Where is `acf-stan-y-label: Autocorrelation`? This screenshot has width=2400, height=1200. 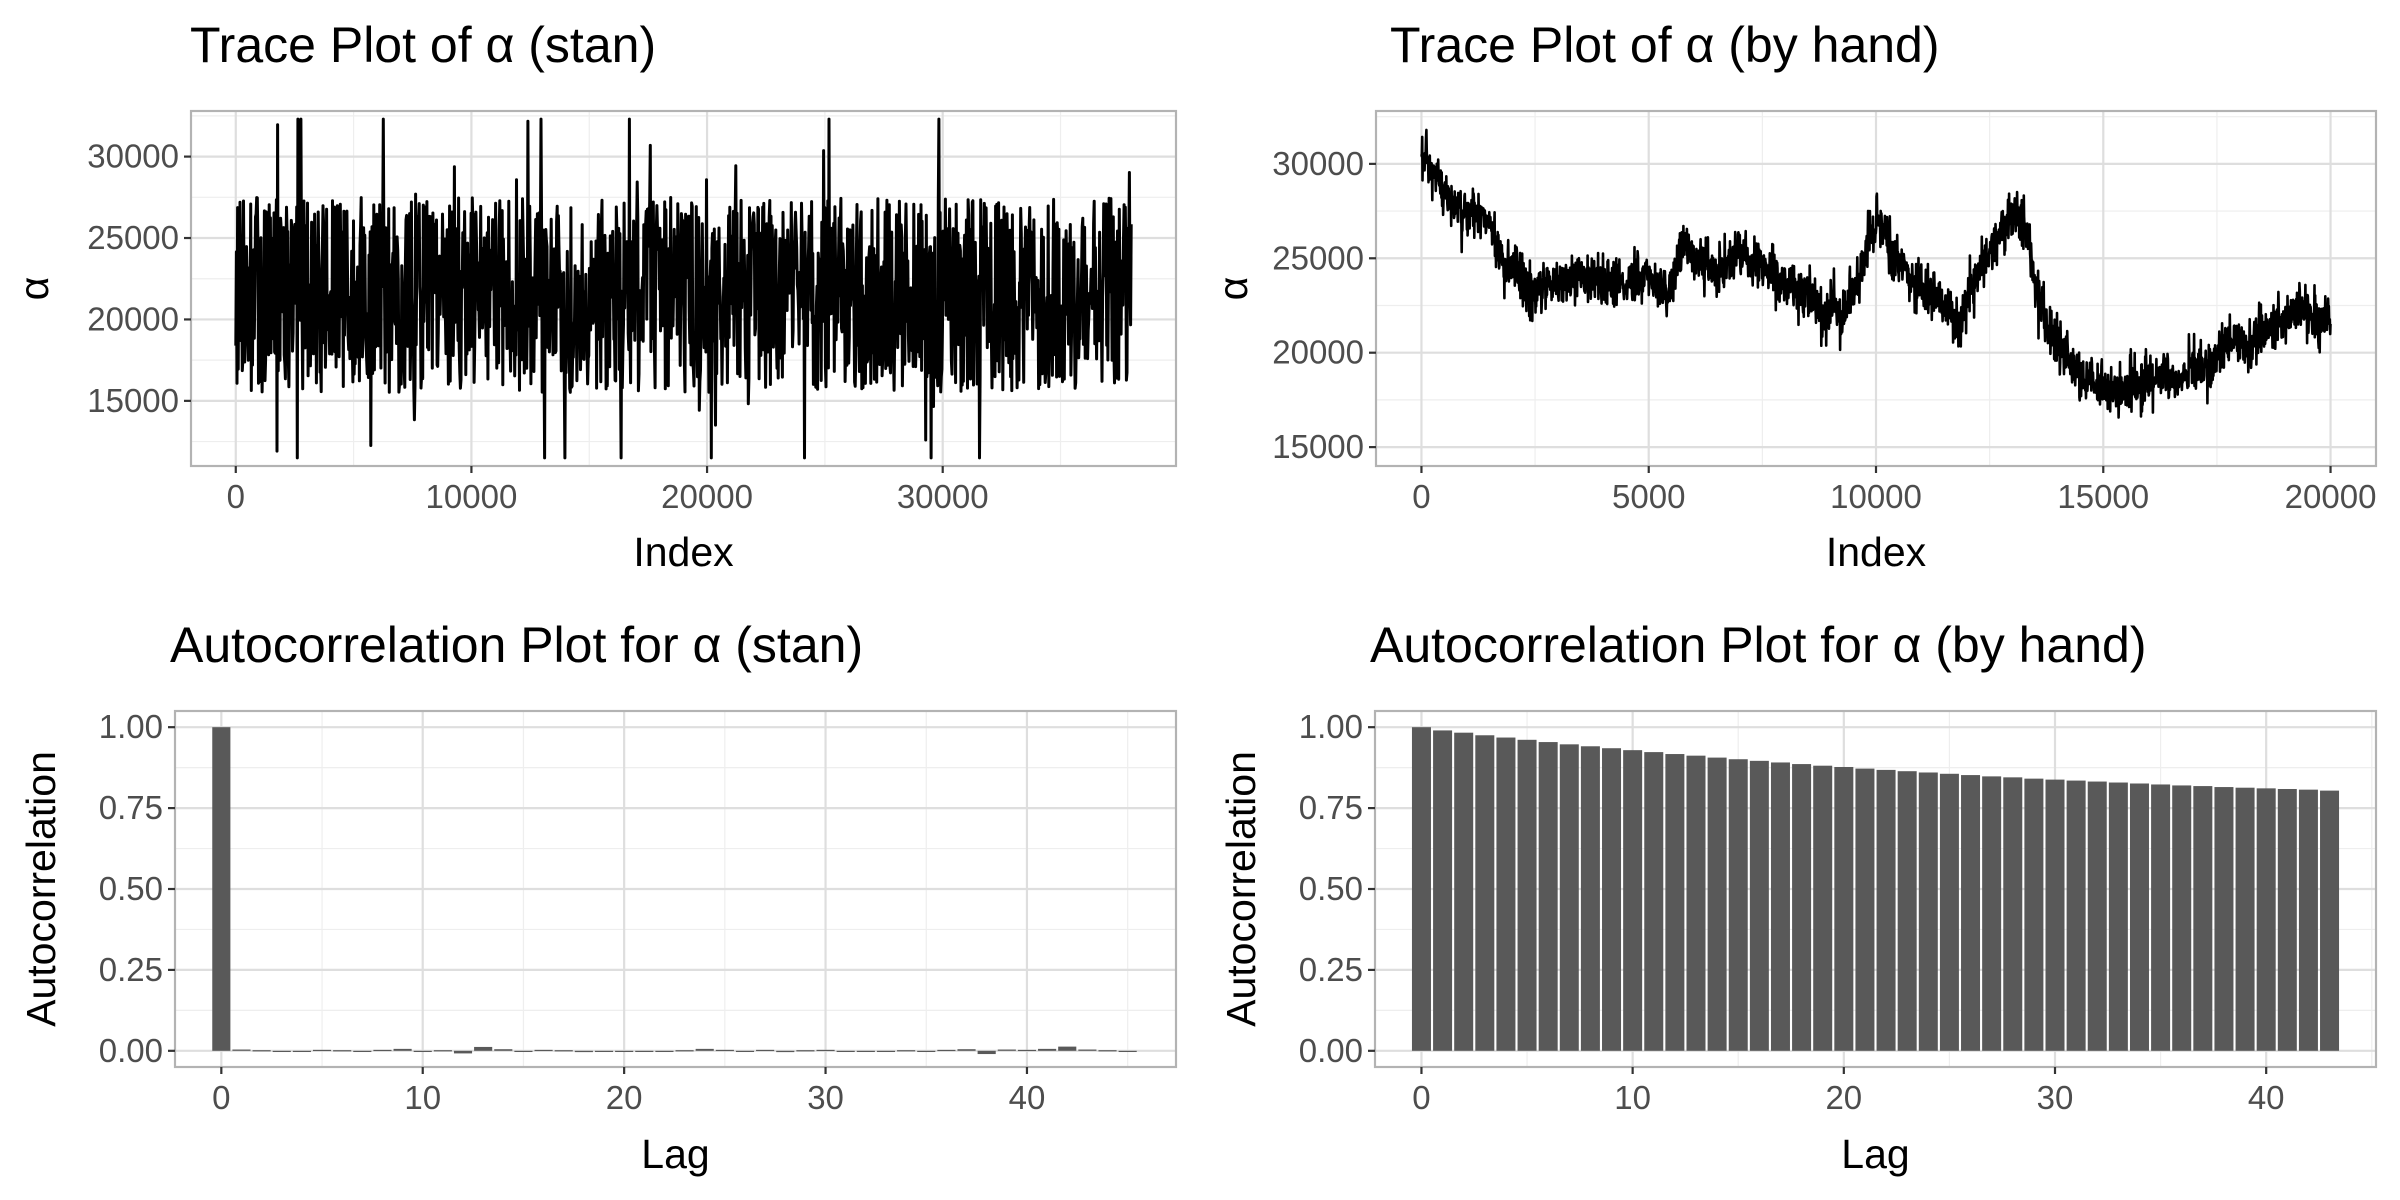
acf-stan-y-label: Autocorrelation is located at coordinates (41, 889).